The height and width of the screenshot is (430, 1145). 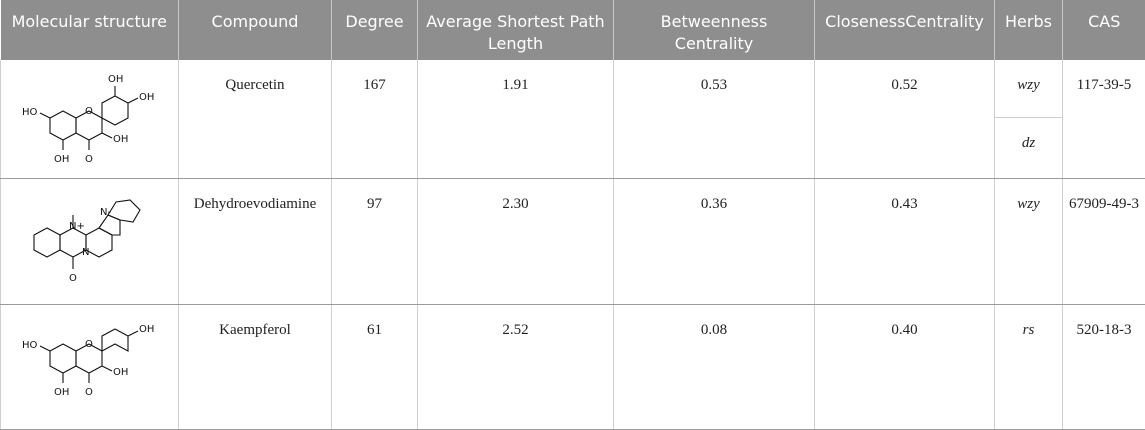 I want to click on header-molecular-structure: Molecular structure, so click(x=90, y=30).